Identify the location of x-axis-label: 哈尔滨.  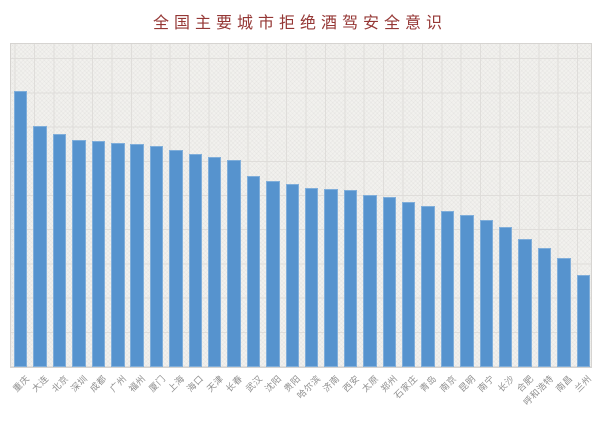
(308, 387).